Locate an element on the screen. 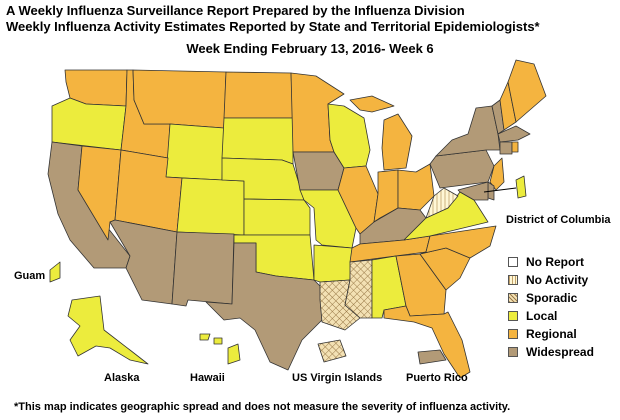  legend-item: Widespread is located at coordinates (551, 352).